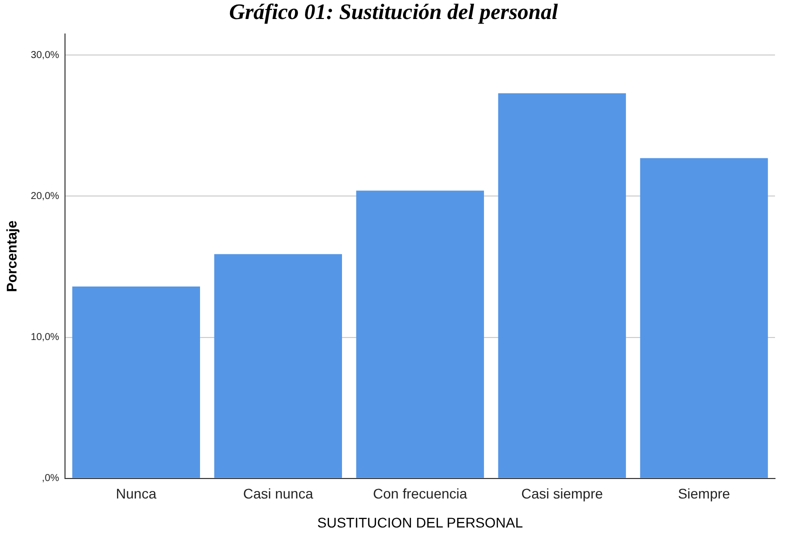 This screenshot has height=536, width=787. Describe the element at coordinates (704, 494) in the screenshot. I see `x-tick-label: Siempre` at that location.